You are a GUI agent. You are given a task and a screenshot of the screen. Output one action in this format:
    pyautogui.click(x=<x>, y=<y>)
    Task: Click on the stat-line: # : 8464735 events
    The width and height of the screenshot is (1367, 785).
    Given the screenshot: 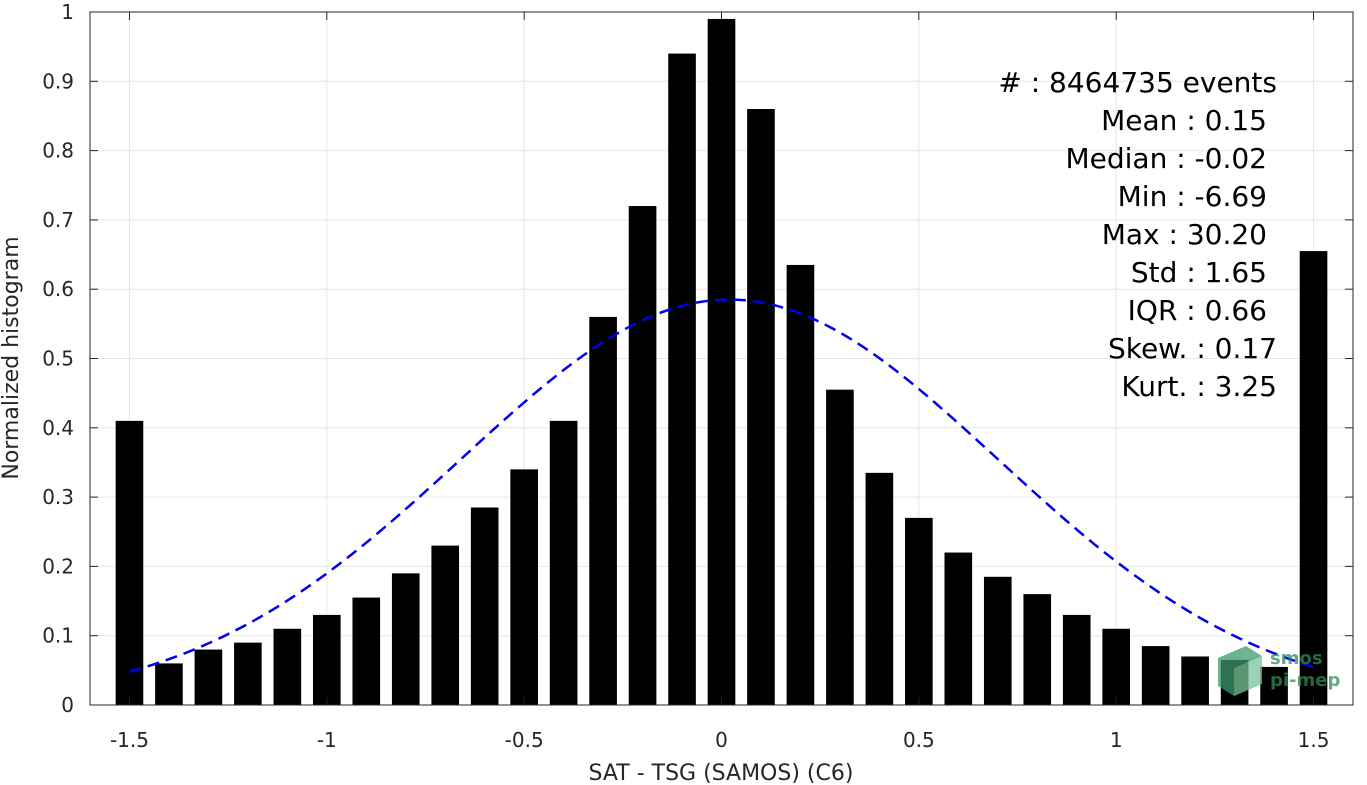 What is the action you would take?
    pyautogui.click(x=1137, y=82)
    